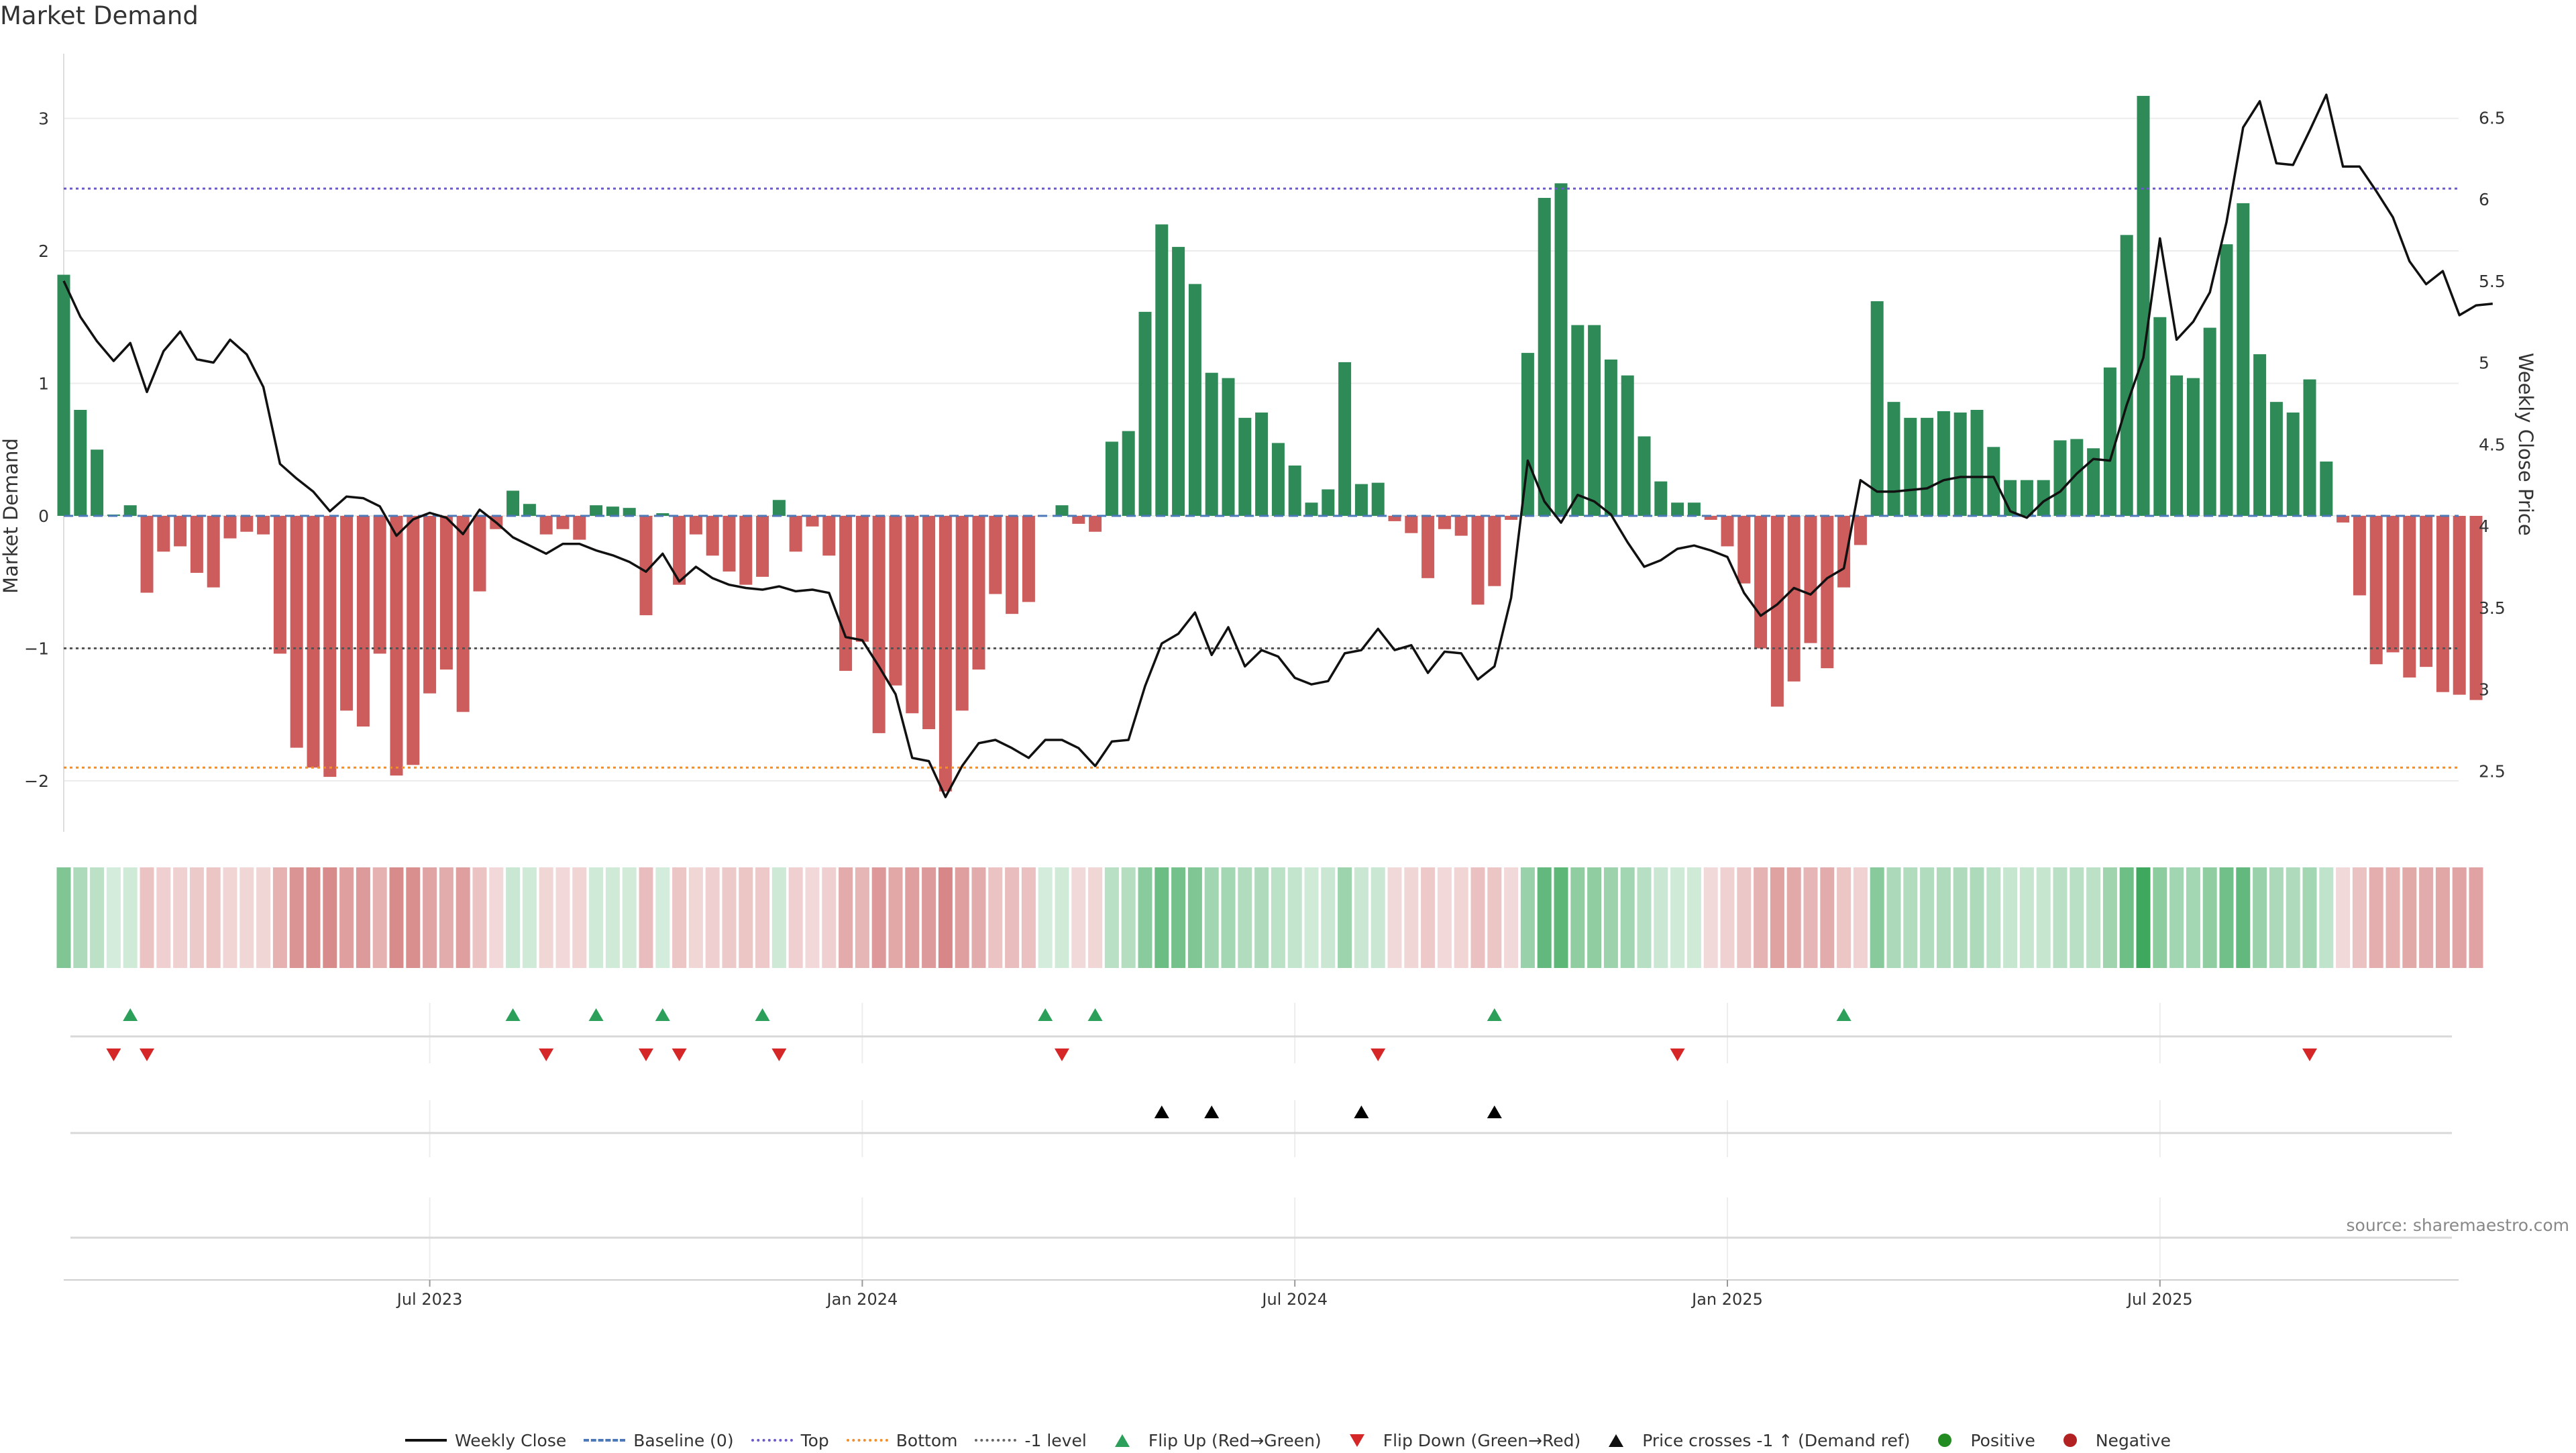 Image resolution: width=2576 pixels, height=1453 pixels. I want to click on left-tick-label: 0, so click(43, 516).